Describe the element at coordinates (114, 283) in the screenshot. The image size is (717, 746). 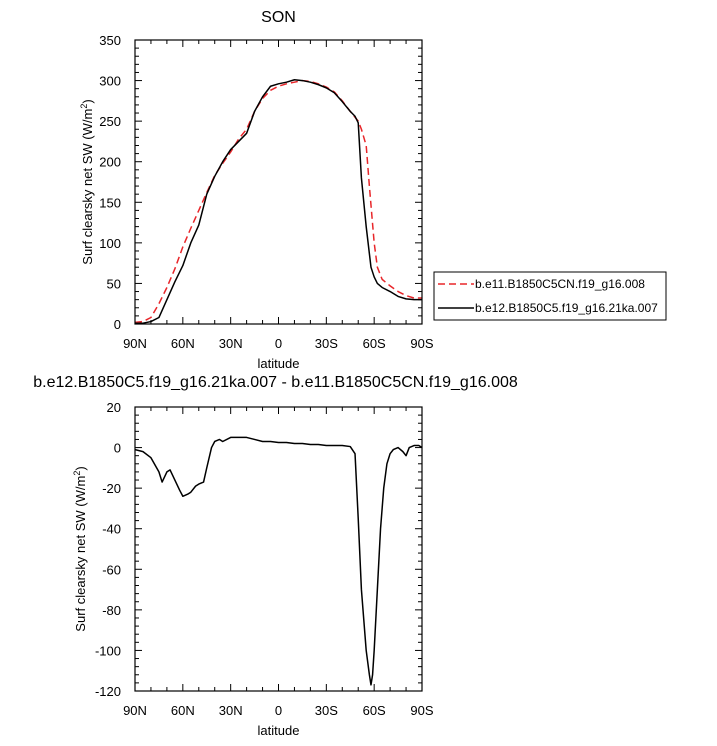
I see `y-tick-label: 50` at that location.